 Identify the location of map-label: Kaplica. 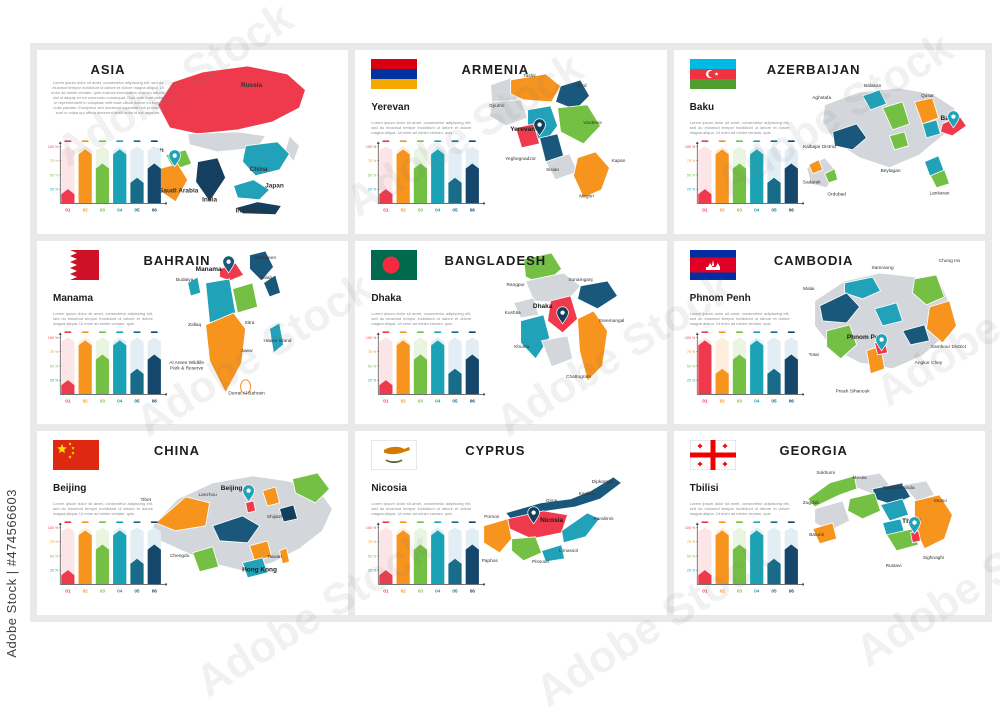
(587, 494).